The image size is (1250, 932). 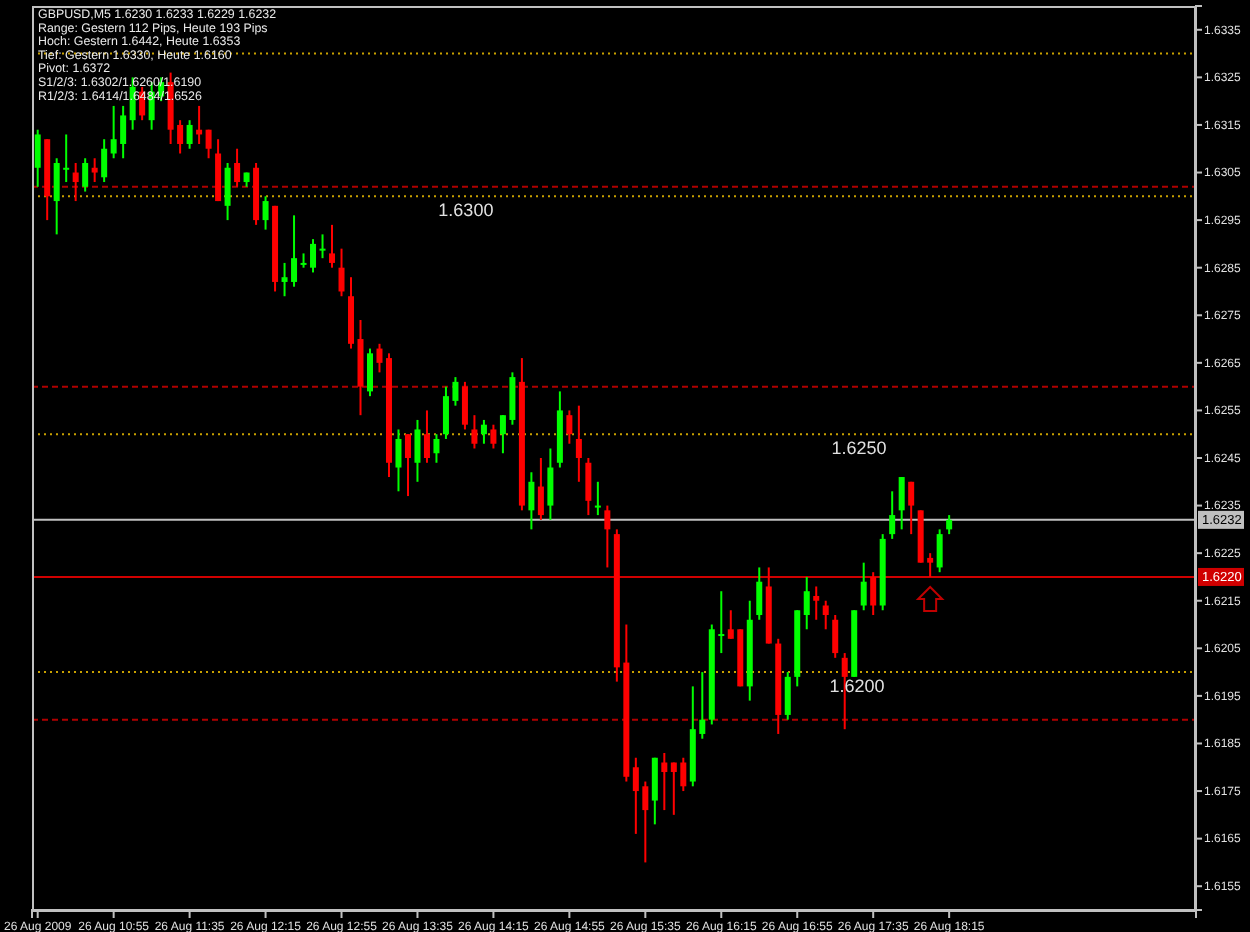 What do you see at coordinates (466, 210) in the screenshot?
I see `annotation: 1.6300` at bounding box center [466, 210].